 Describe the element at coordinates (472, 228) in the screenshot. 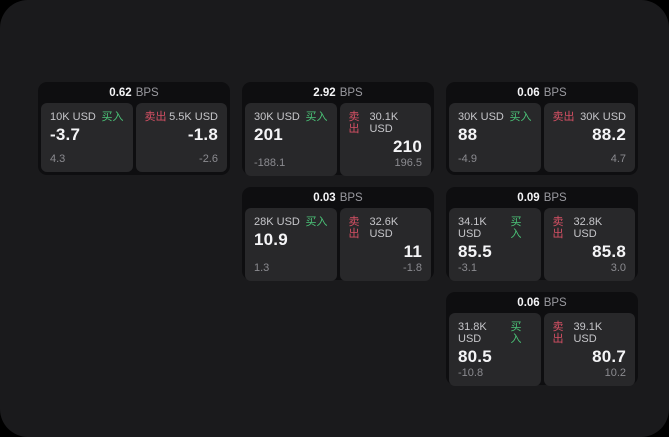

I see `buy-volume: 34.1K USD` at that location.